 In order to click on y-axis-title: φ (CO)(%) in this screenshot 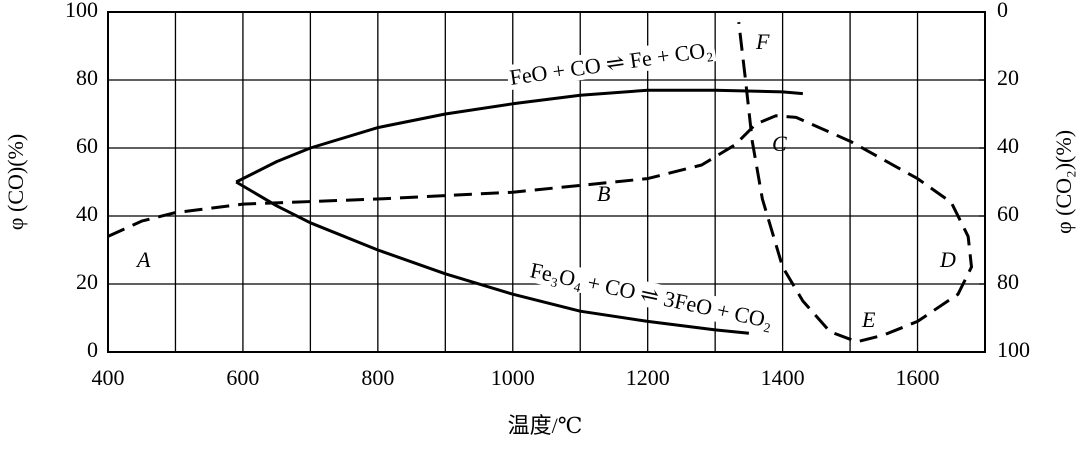, I will do `click(15, 182)`.